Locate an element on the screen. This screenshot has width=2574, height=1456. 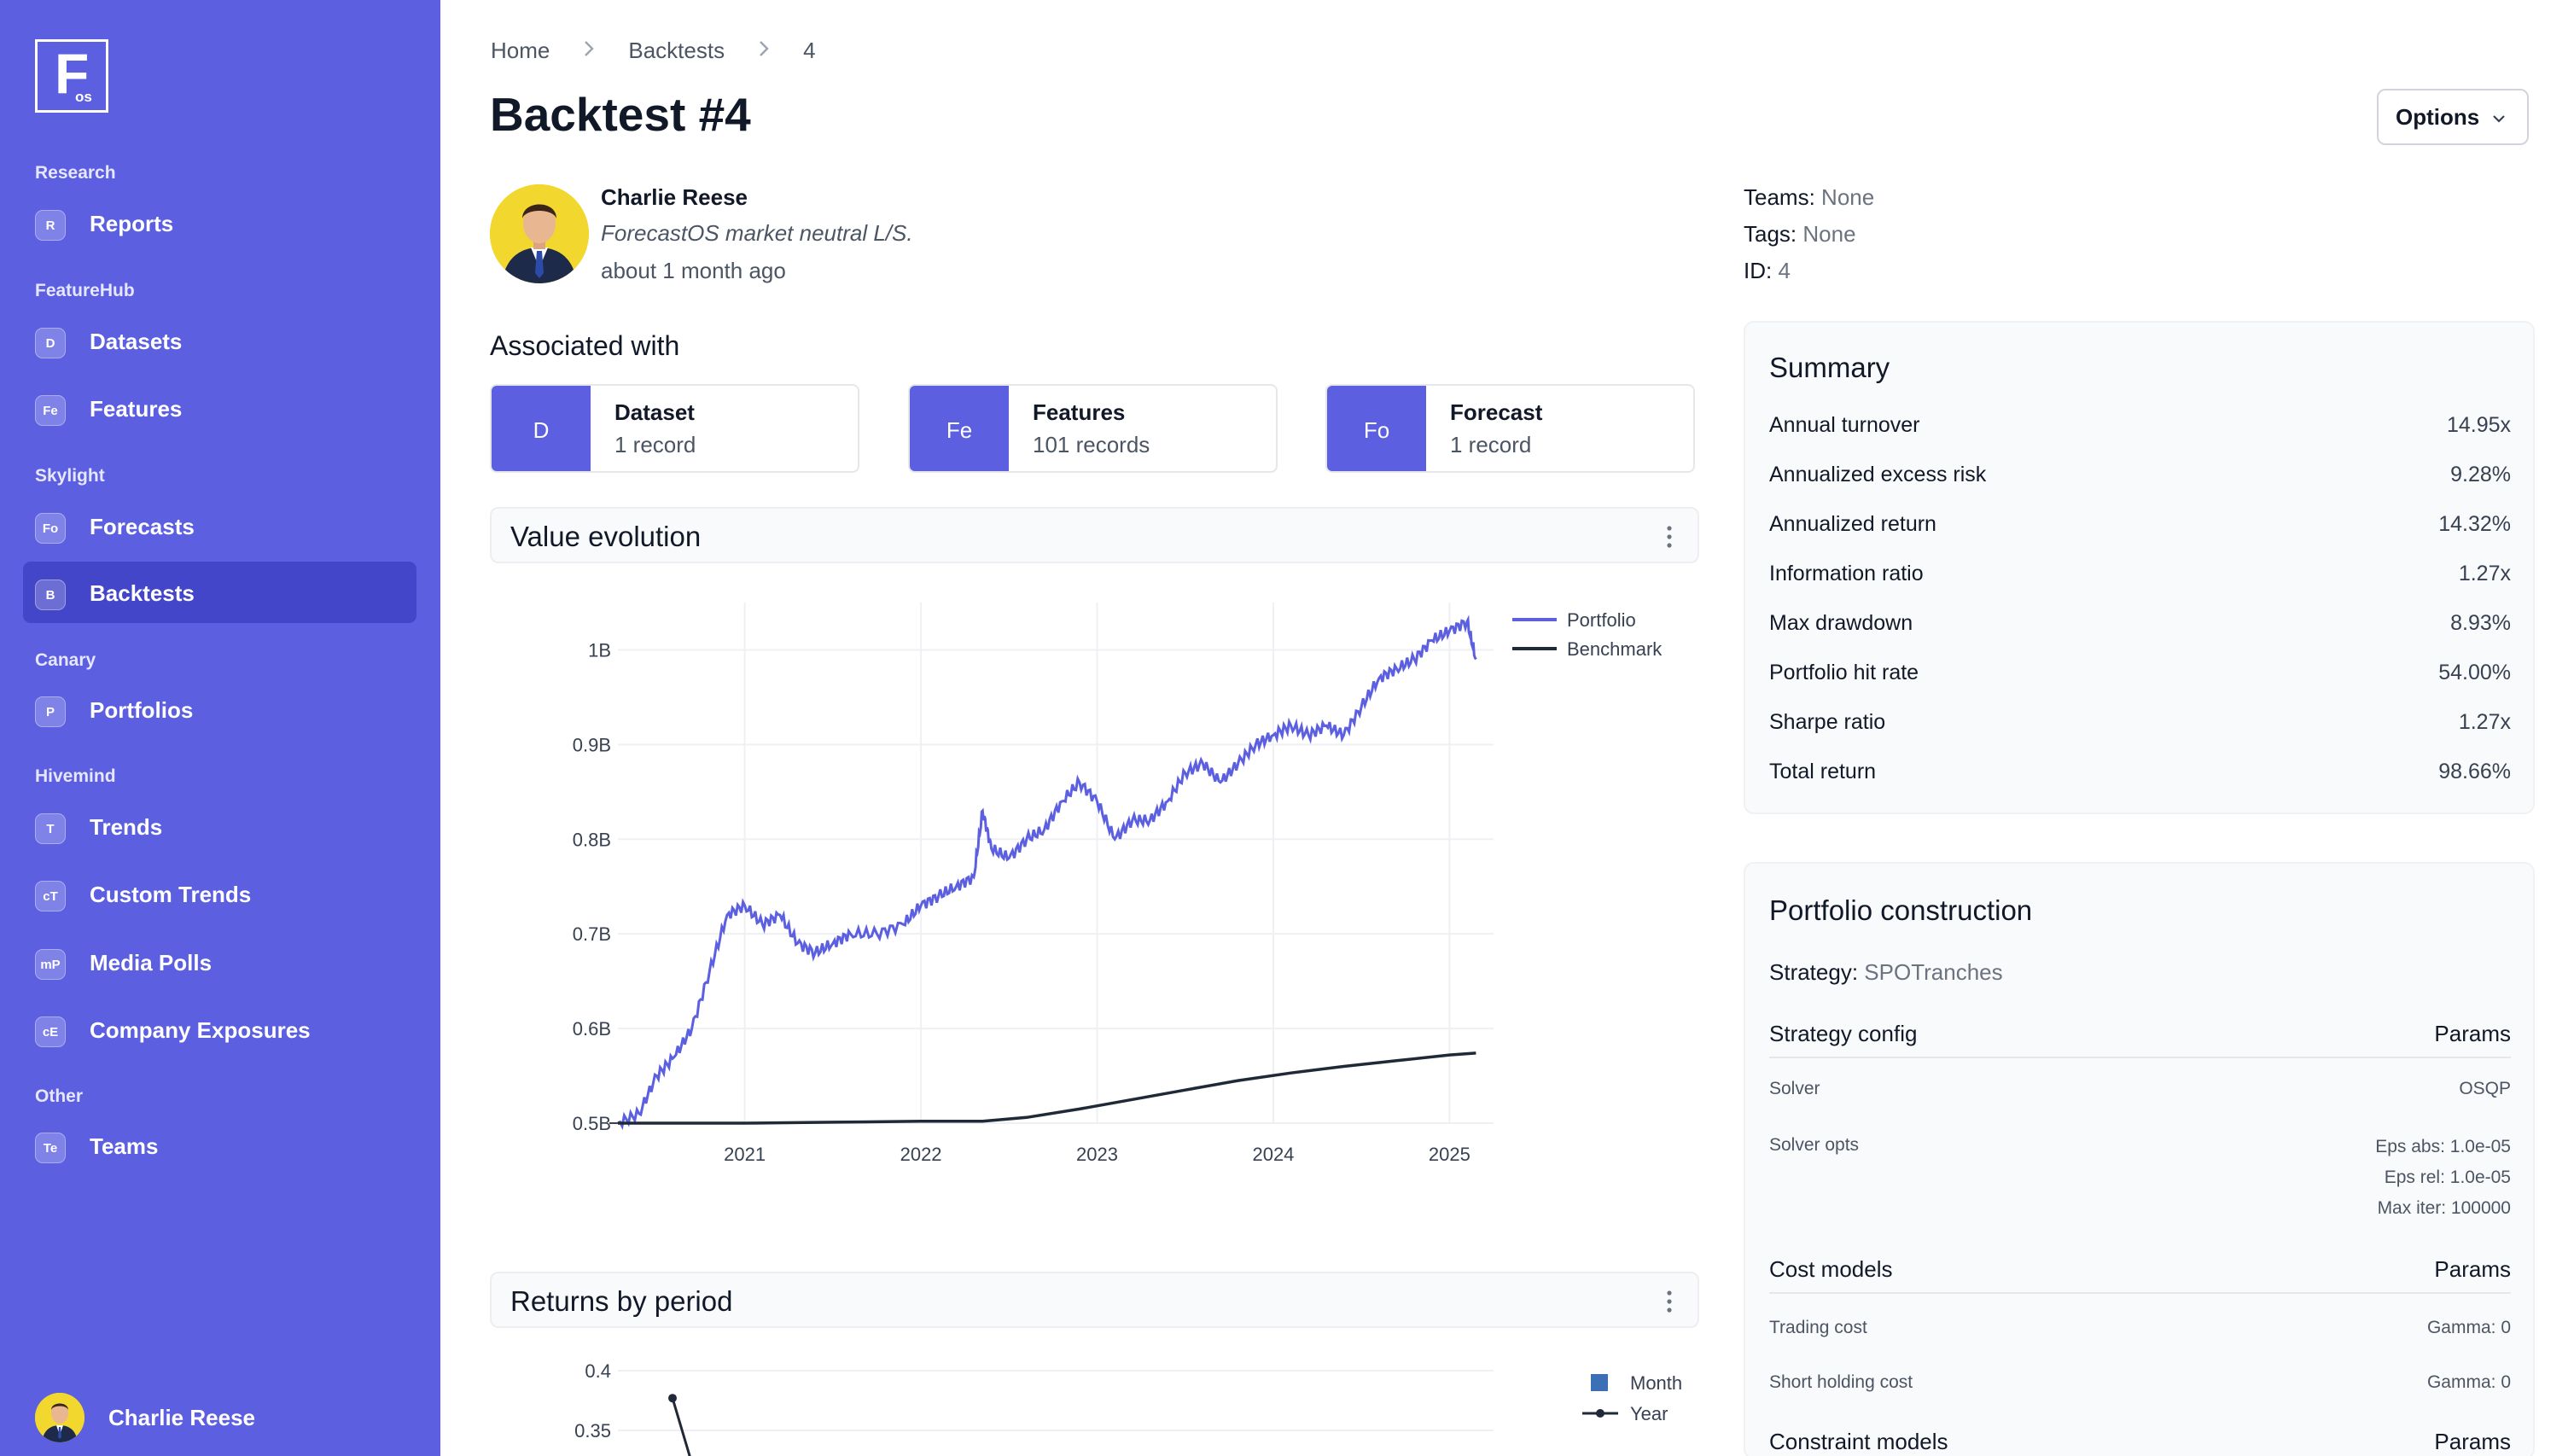
sidebar-item-trends: T Trends is located at coordinates (219, 826).